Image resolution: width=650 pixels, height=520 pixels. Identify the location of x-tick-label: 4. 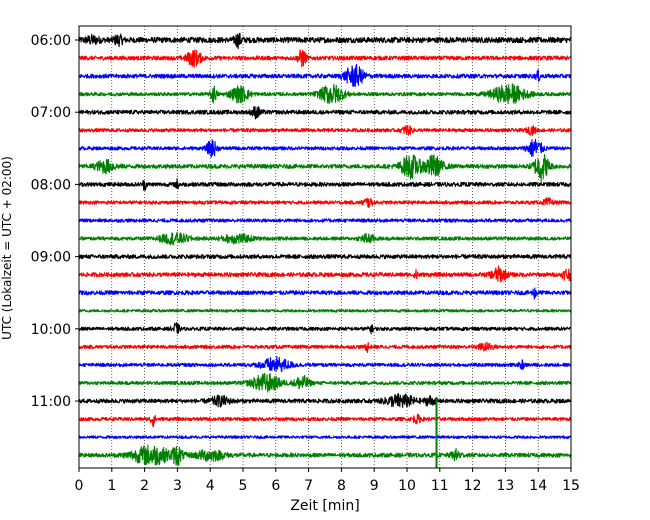
(210, 486).